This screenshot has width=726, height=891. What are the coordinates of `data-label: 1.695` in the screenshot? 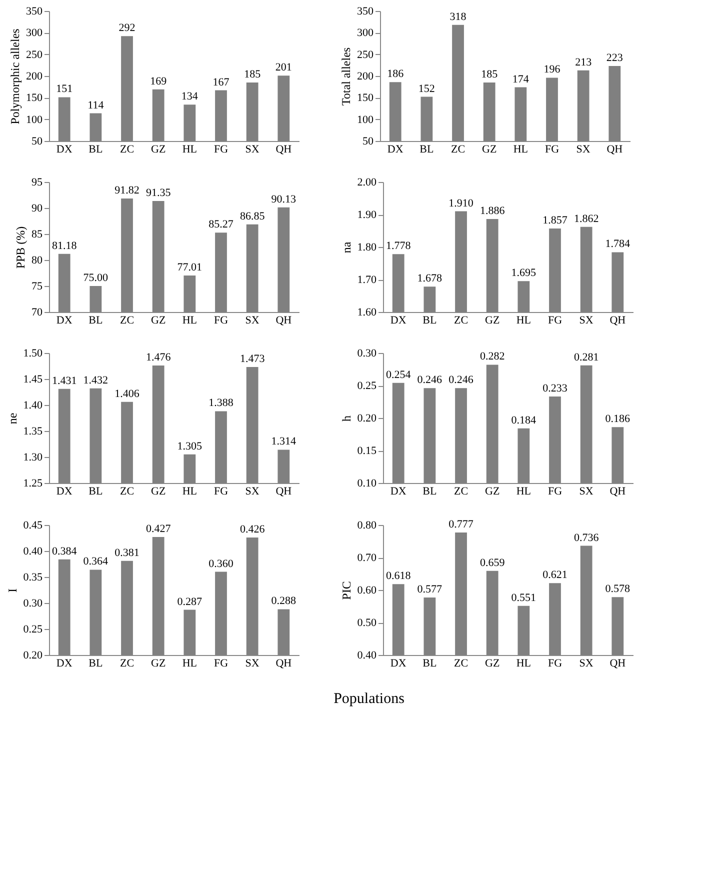 It's located at (524, 273).